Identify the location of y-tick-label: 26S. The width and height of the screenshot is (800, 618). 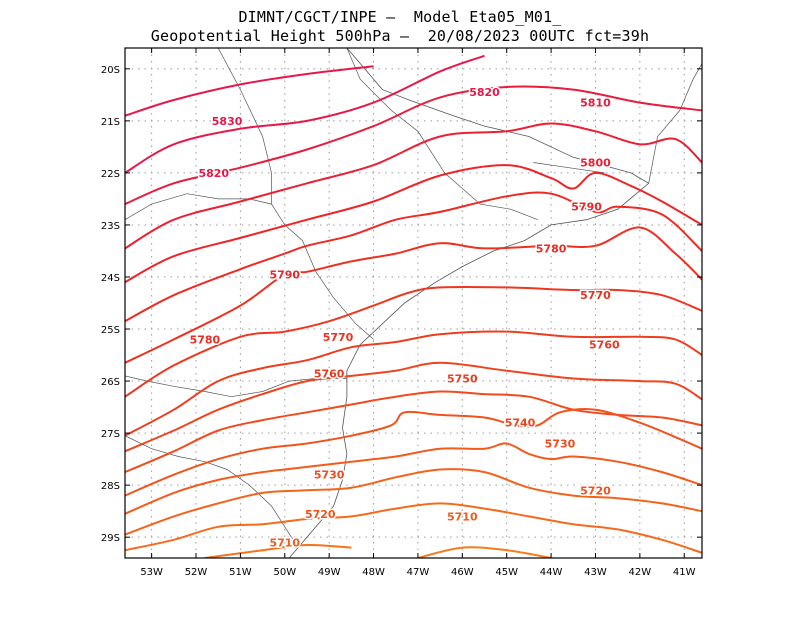
(110, 382).